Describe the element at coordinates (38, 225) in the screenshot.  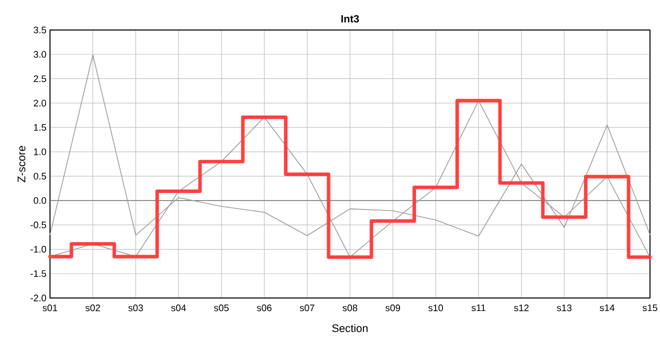
I see `y-tick-label: -0.5` at that location.